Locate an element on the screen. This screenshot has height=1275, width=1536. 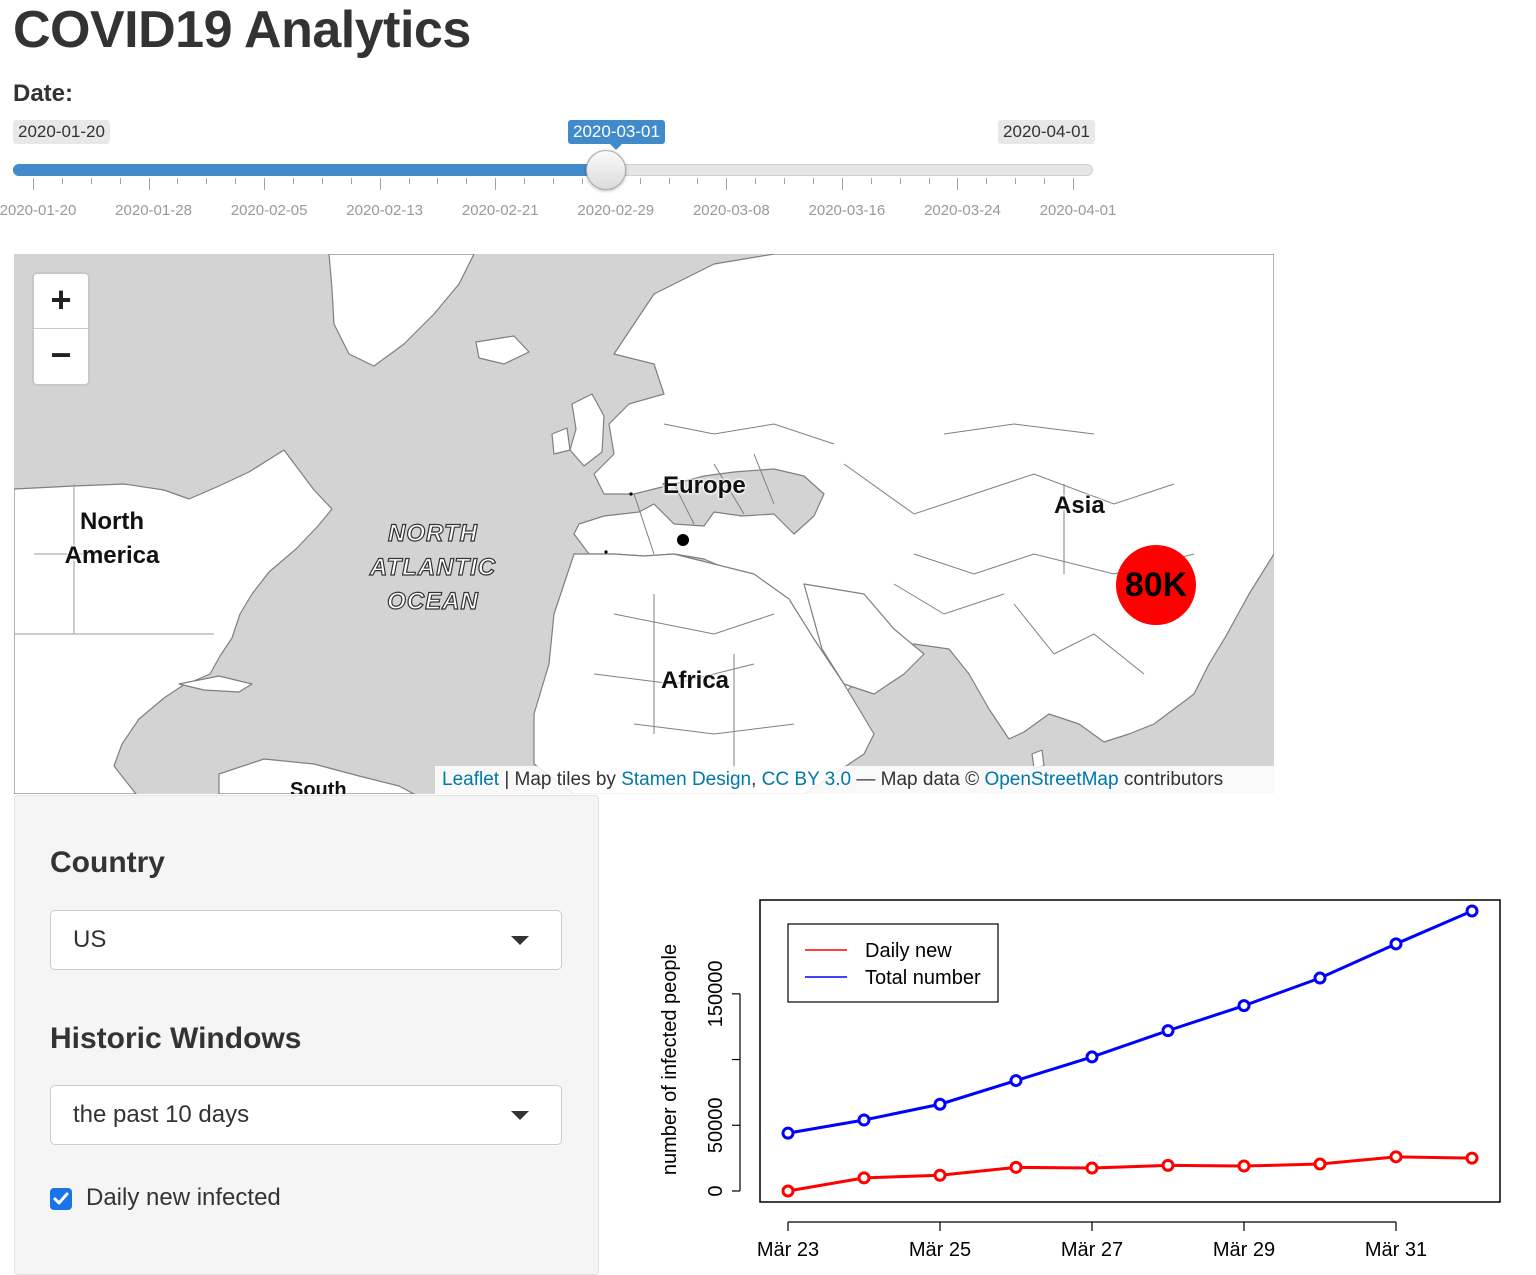
slider-tick-label: 2020-02-29 is located at coordinates (616, 210).